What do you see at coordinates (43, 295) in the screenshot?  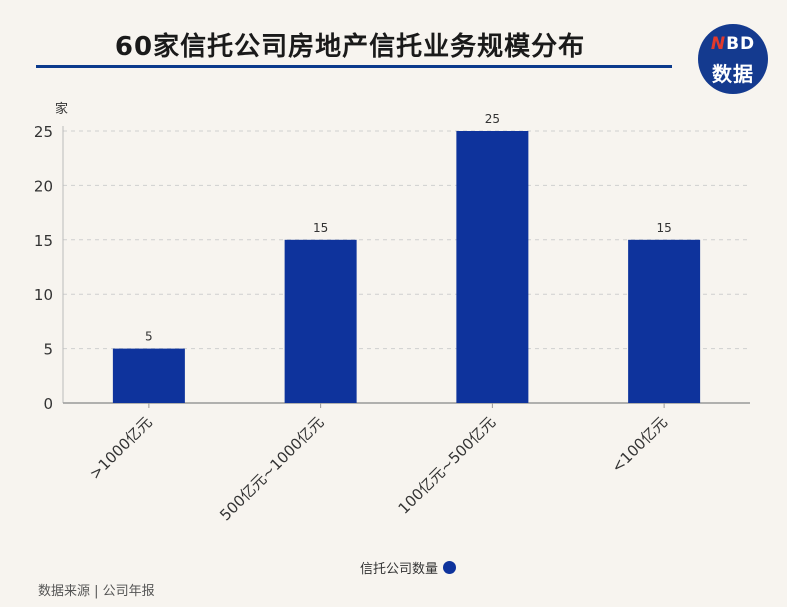 I see `y-tick-label: 10` at bounding box center [43, 295].